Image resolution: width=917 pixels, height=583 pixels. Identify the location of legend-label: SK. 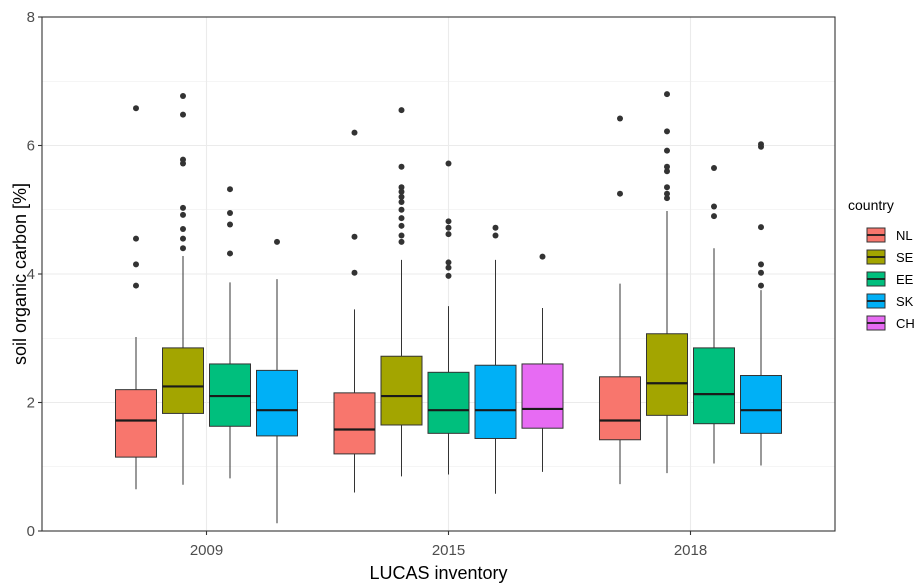
(905, 301).